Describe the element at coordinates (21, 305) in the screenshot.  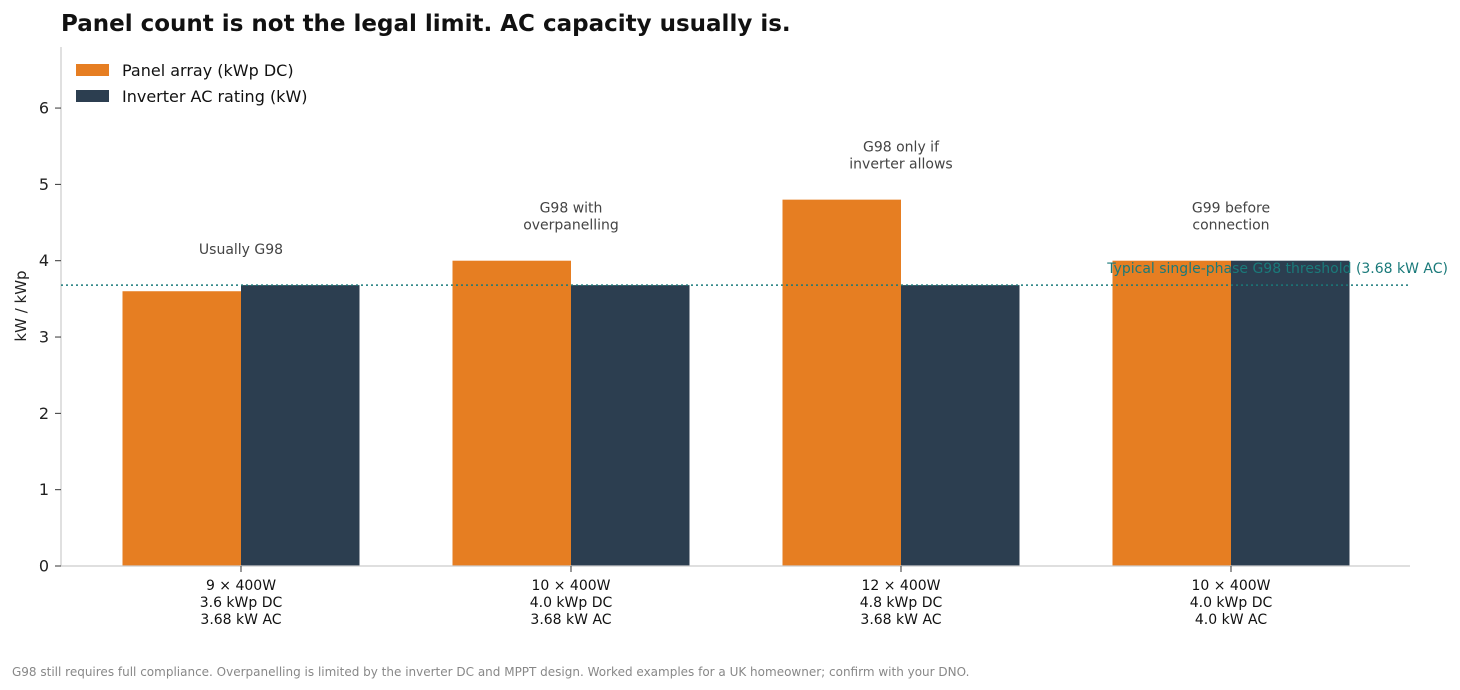
I see `y-axis-label: kW / kWp` at that location.